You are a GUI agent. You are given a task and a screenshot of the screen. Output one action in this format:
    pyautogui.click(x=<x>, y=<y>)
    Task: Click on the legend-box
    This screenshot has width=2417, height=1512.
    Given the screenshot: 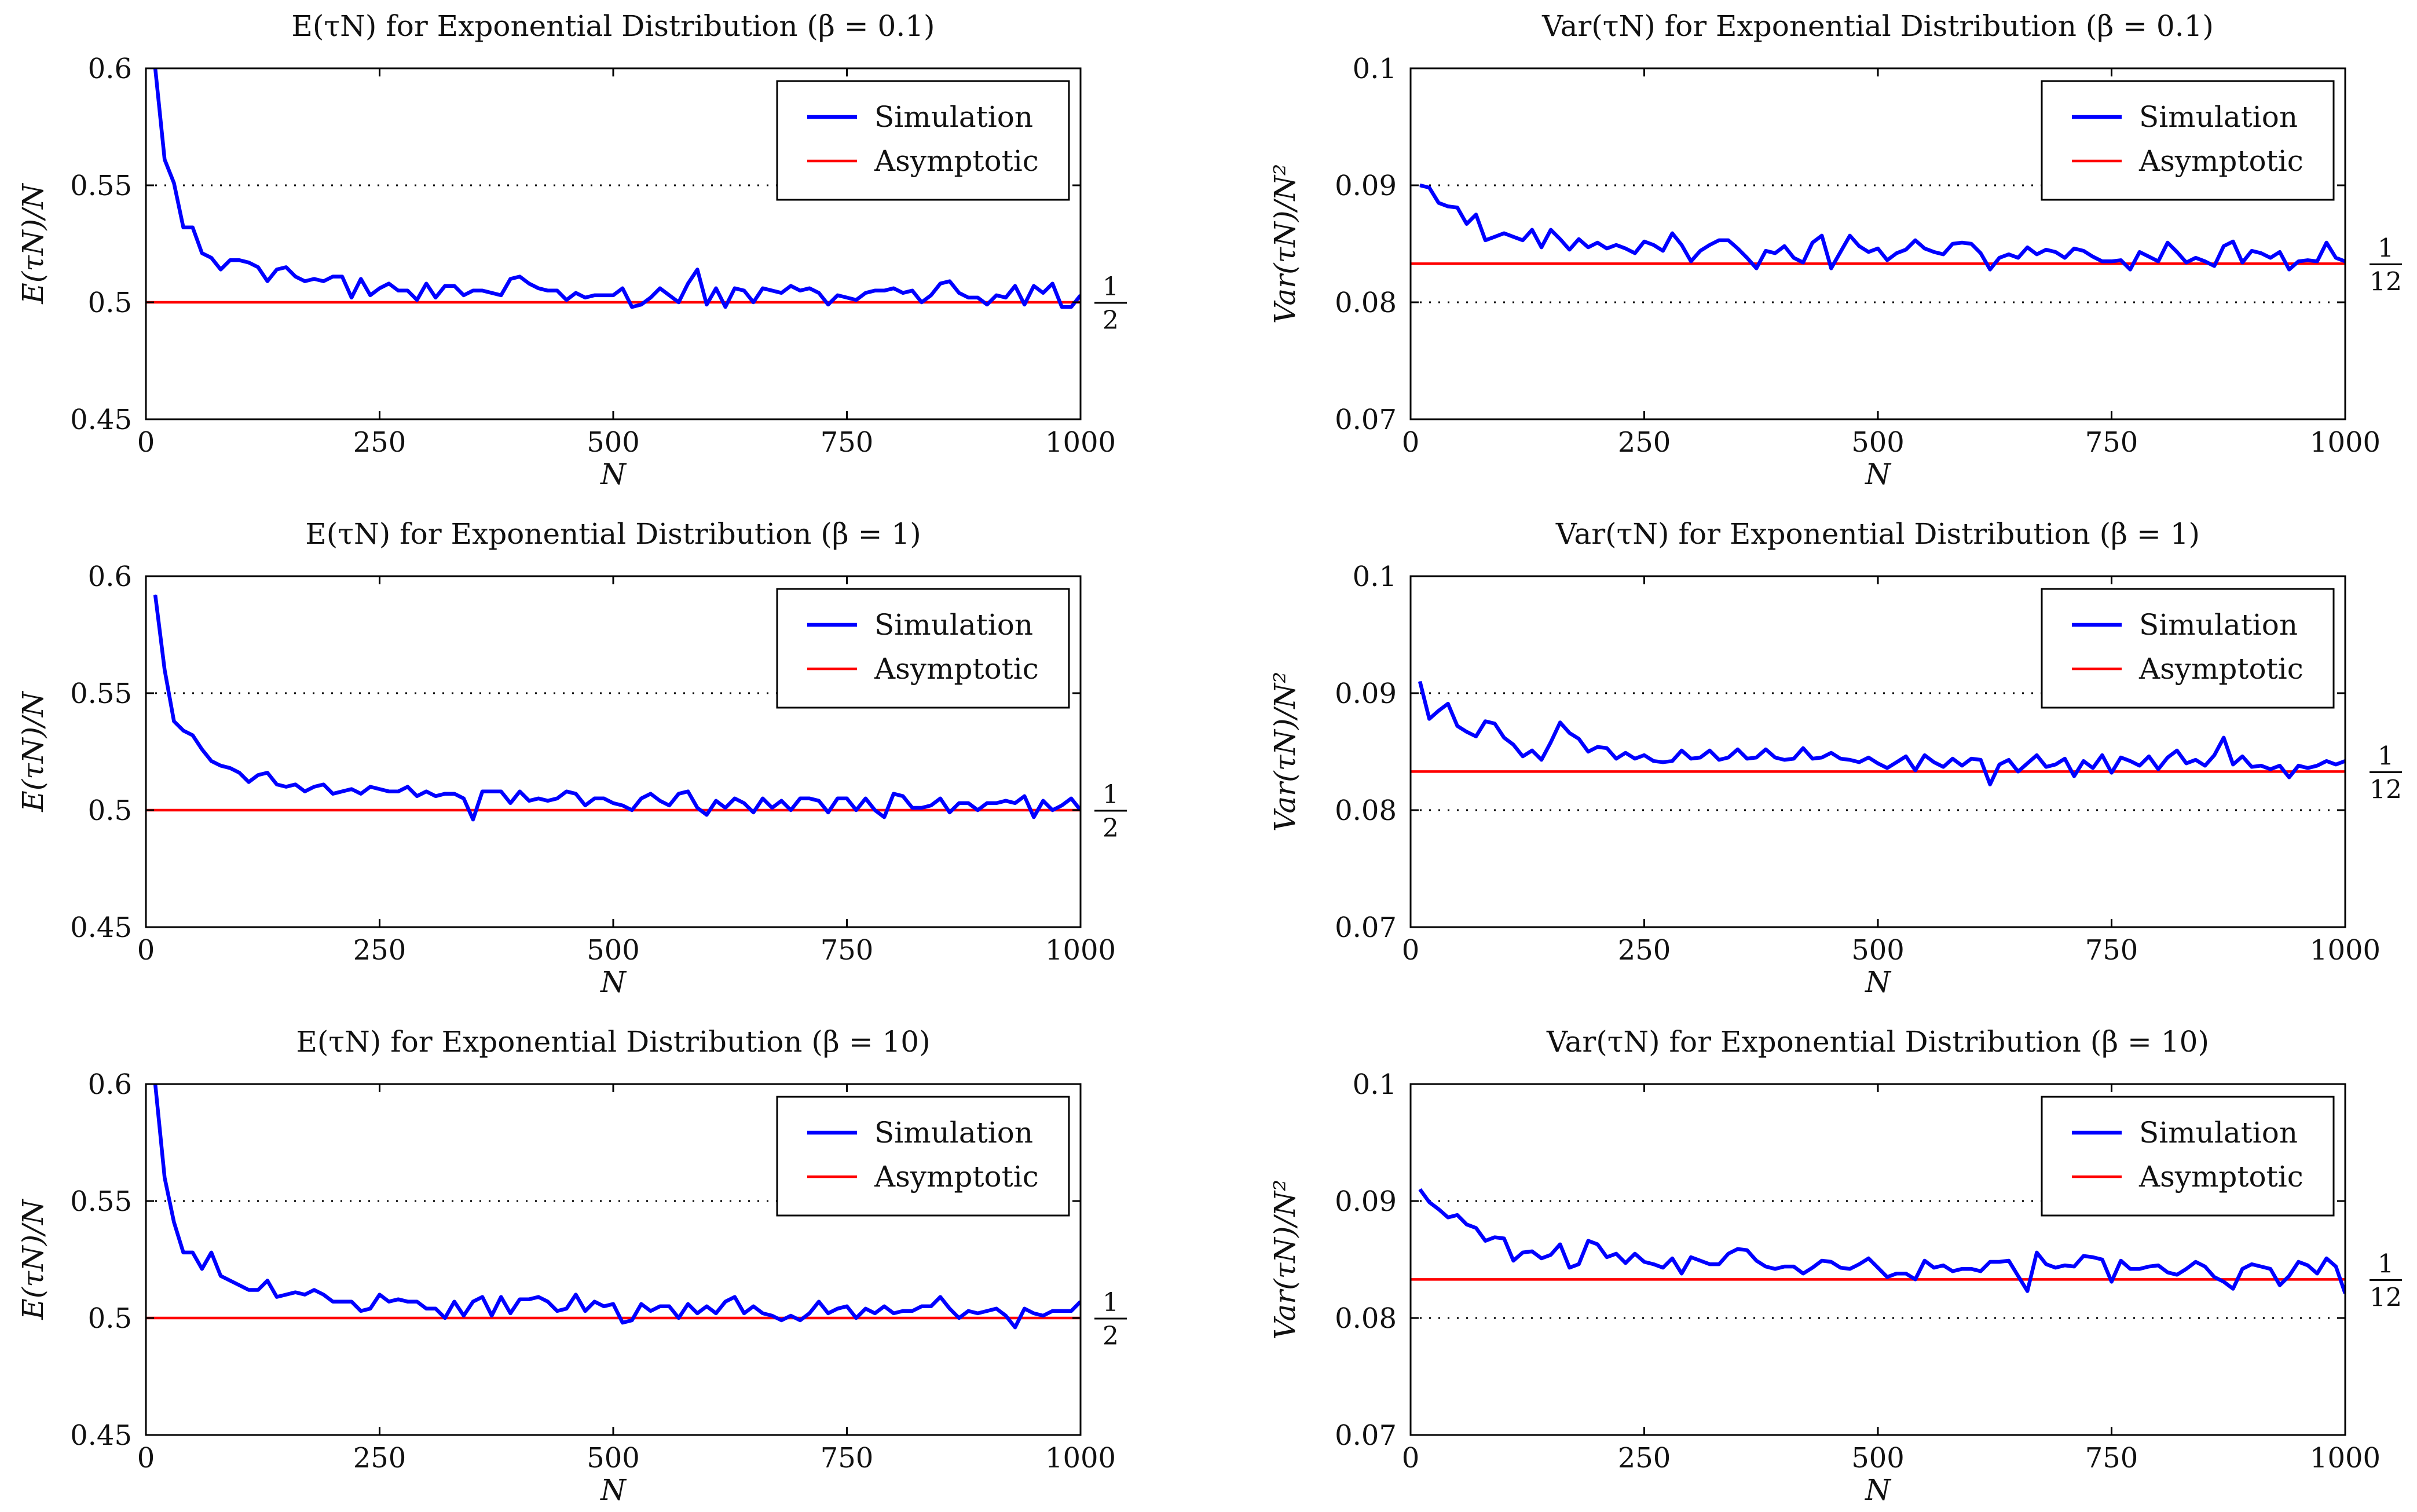 What is the action you would take?
    pyautogui.click(x=2188, y=648)
    